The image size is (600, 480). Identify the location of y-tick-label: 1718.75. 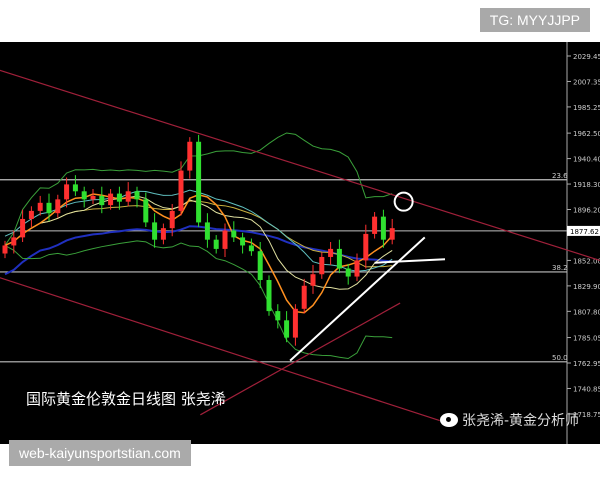
(586, 415).